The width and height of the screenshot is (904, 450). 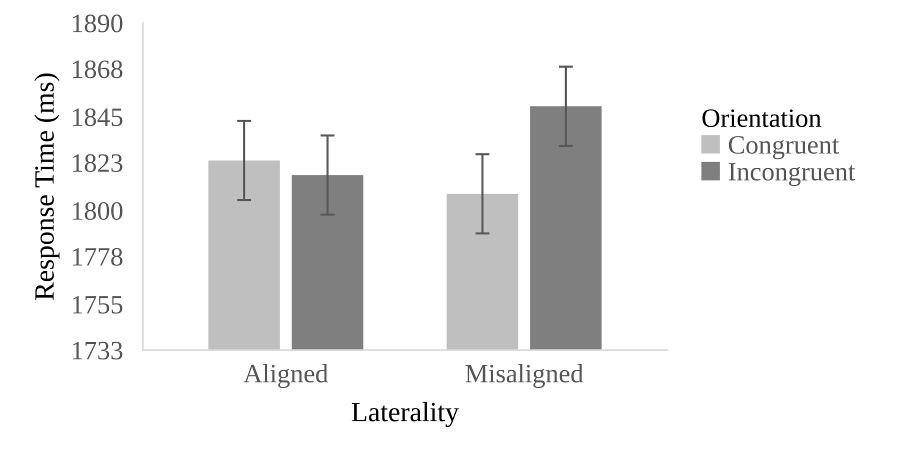 What do you see at coordinates (97, 23) in the screenshot?
I see `y-tick-label: 1890` at bounding box center [97, 23].